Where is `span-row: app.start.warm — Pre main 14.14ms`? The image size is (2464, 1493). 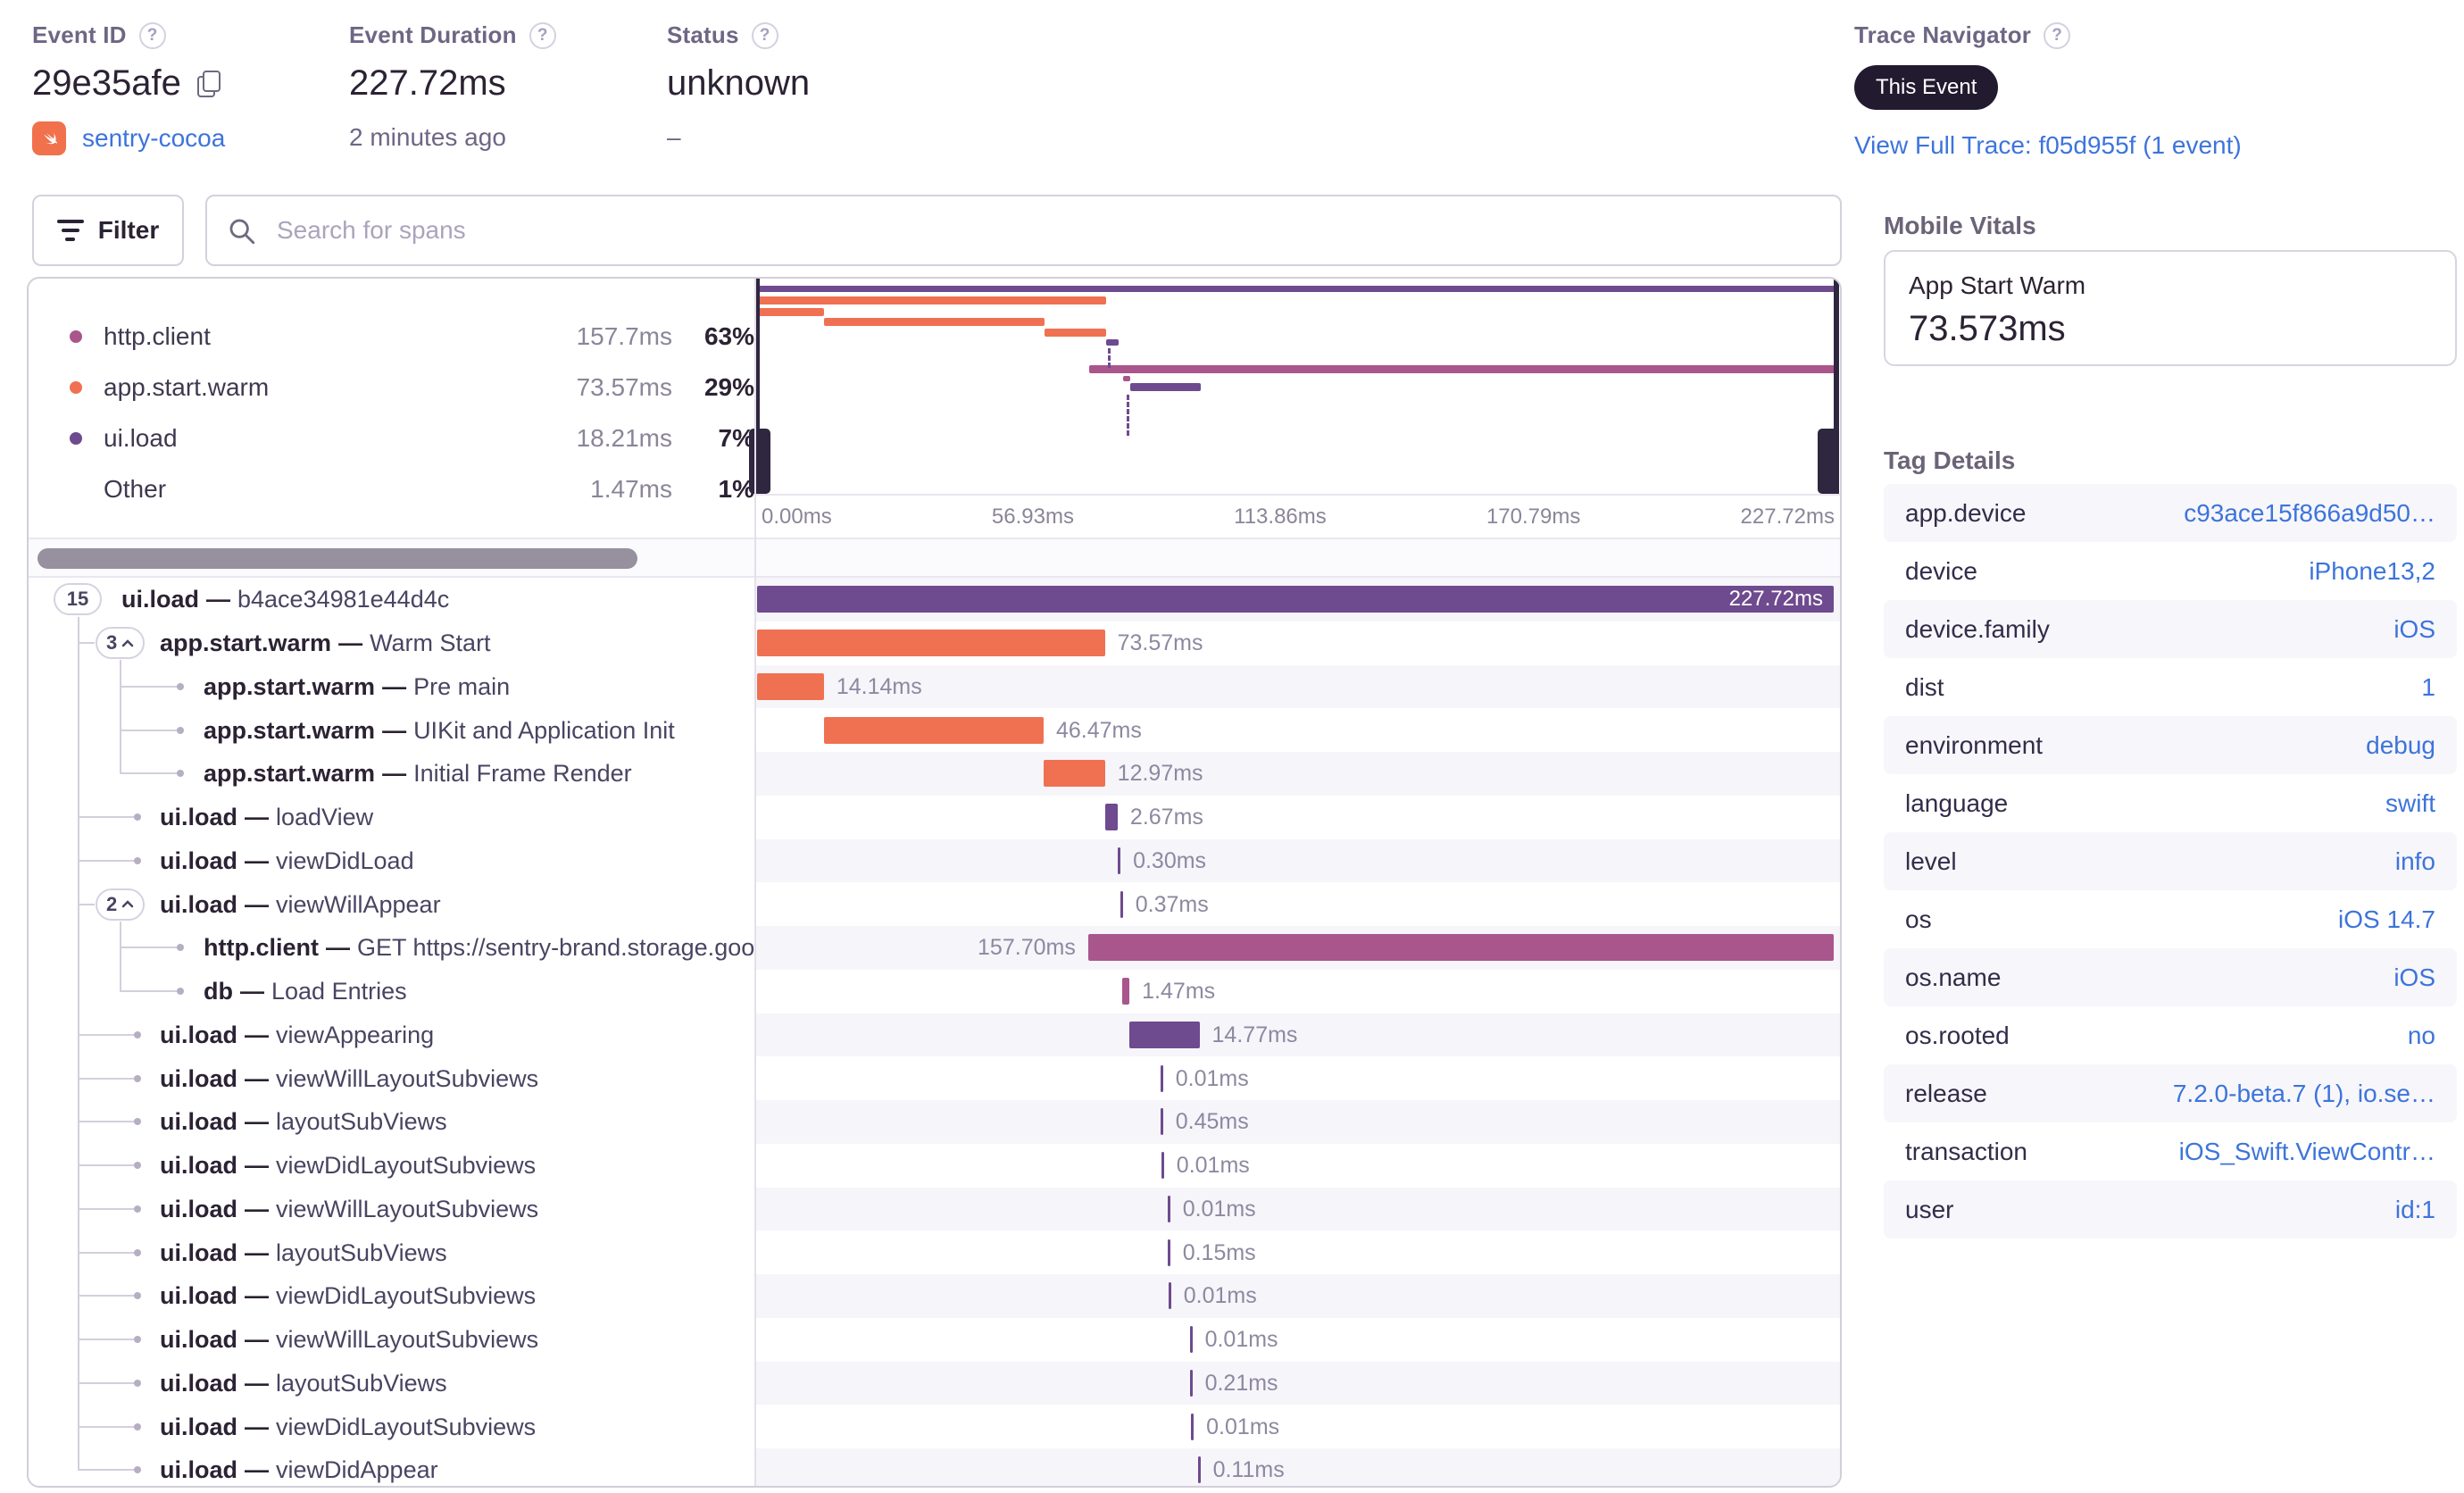 span-row: app.start.warm — Pre main 14.14ms is located at coordinates (934, 686).